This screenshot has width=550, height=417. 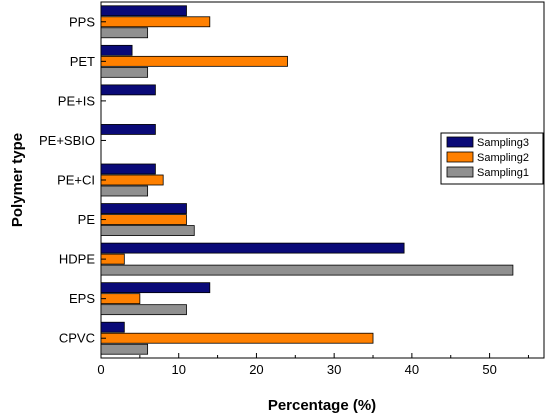 What do you see at coordinates (128, 90) in the screenshot?
I see `bar-sampling3-pe-is` at bounding box center [128, 90].